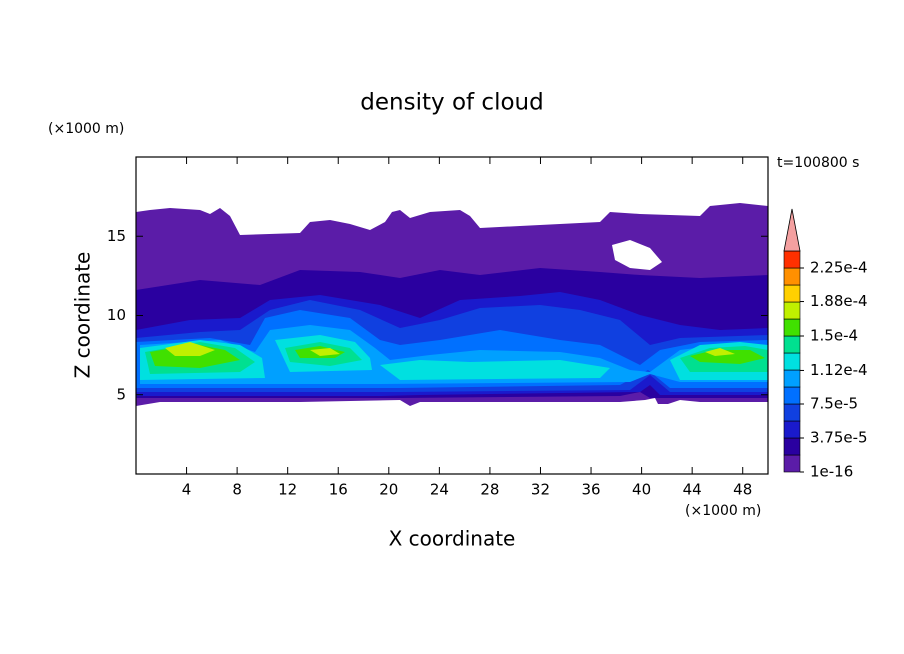  Describe the element at coordinates (590, 490) in the screenshot. I see `x-tick-label: 36` at that location.